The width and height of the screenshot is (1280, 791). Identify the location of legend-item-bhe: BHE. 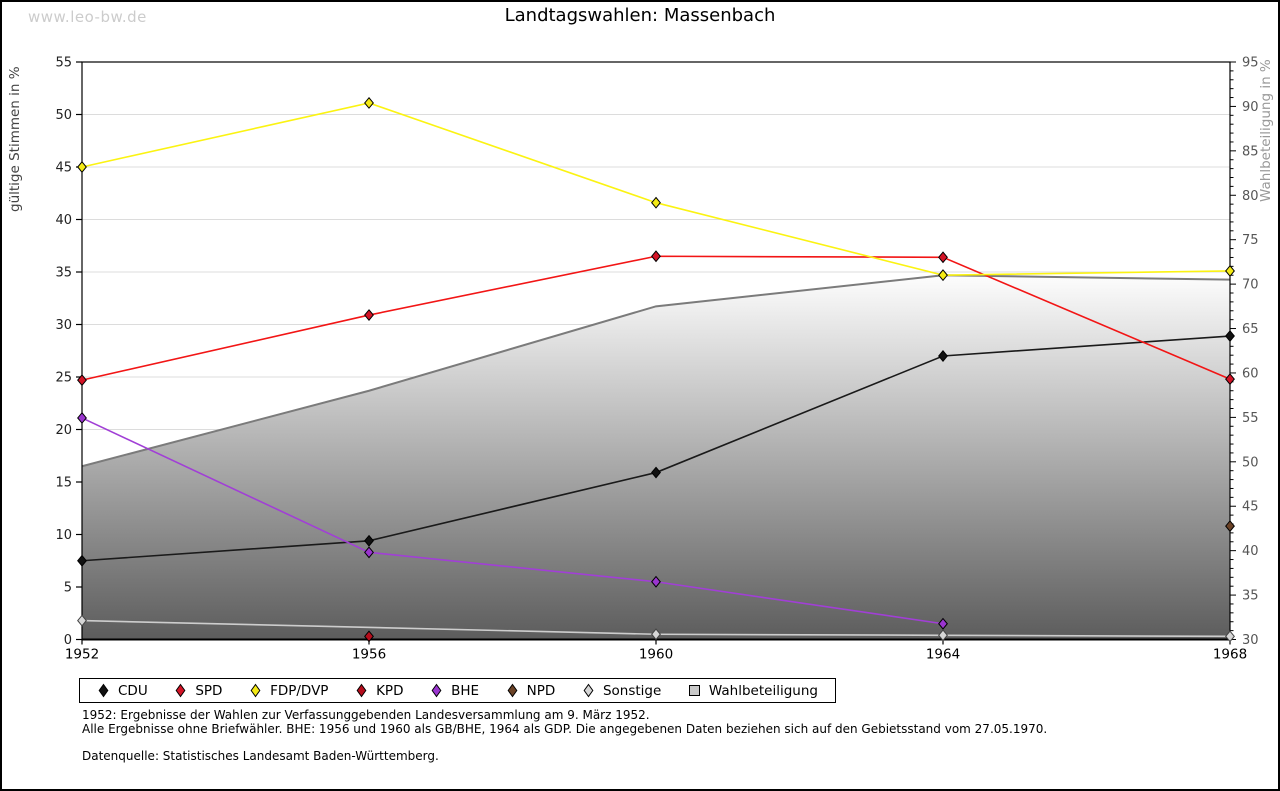
(454, 691).